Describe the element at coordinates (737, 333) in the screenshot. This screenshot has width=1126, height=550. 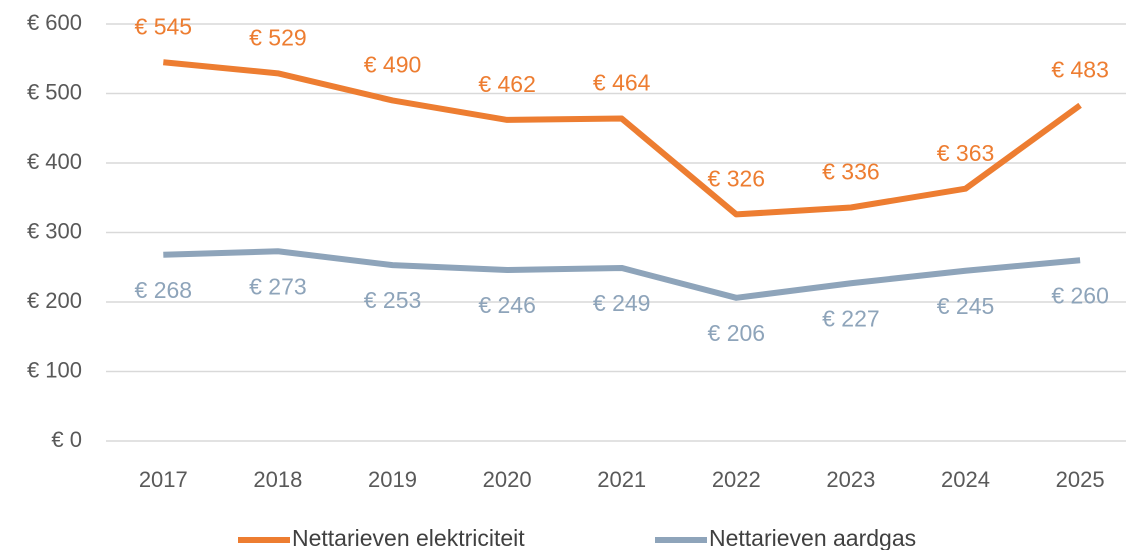
I see `data-label: € 206` at that location.